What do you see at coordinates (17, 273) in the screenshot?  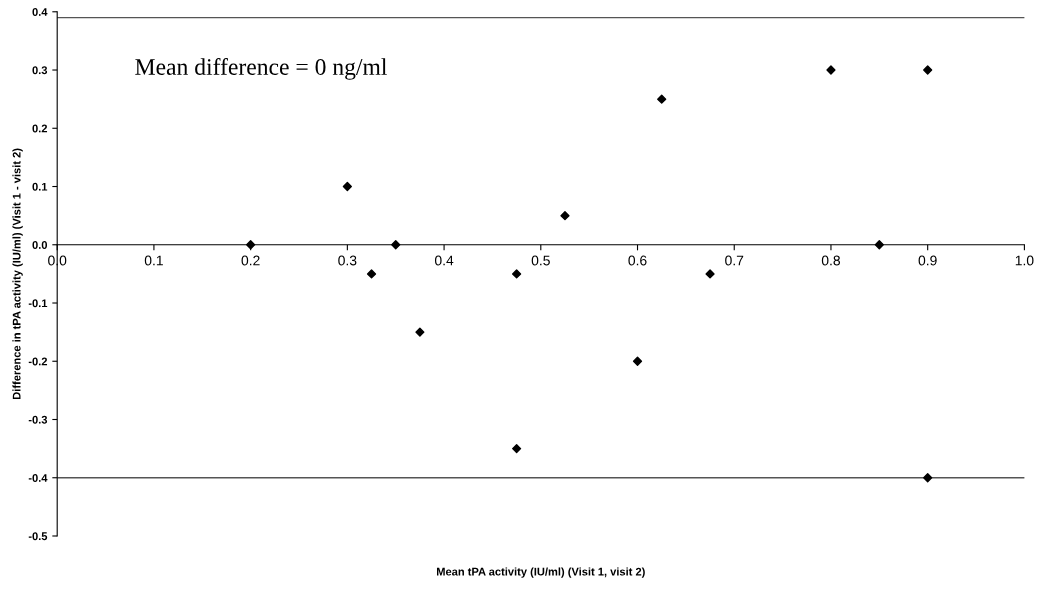 I see `y-axis-title: Difference in tPA activity (IU/ml) (Visit 1 - visit 2)` at bounding box center [17, 273].